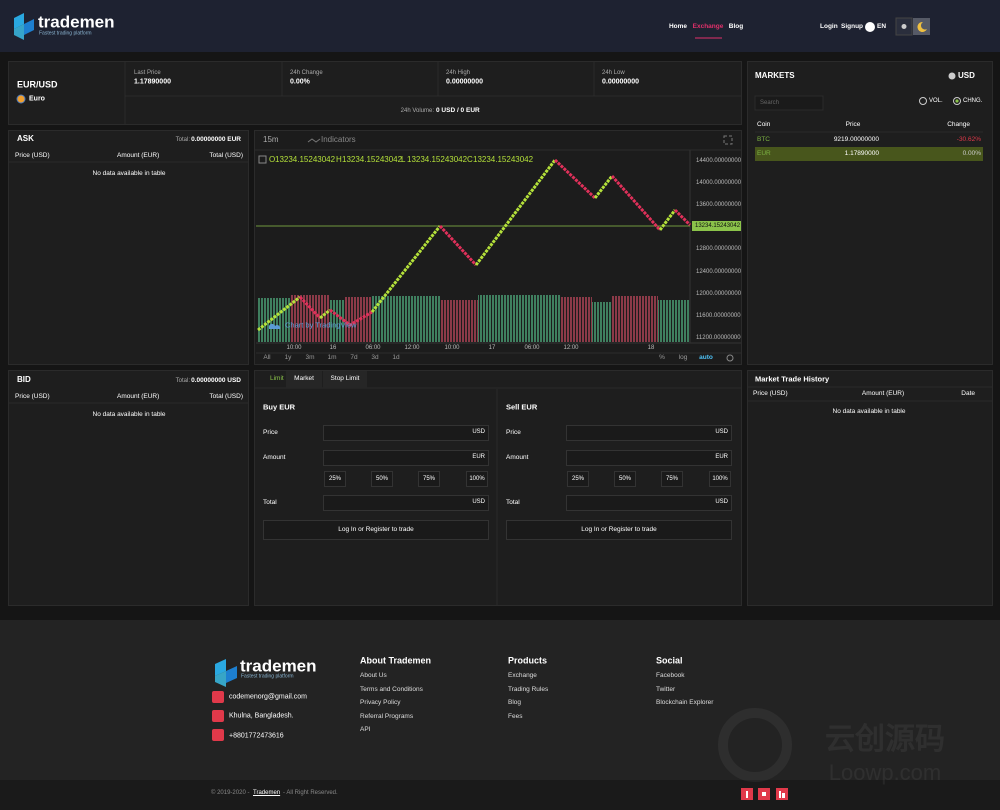 The width and height of the screenshot is (1000, 810). What do you see at coordinates (433, 93) in the screenshot?
I see `ticker-dividers` at bounding box center [433, 93].